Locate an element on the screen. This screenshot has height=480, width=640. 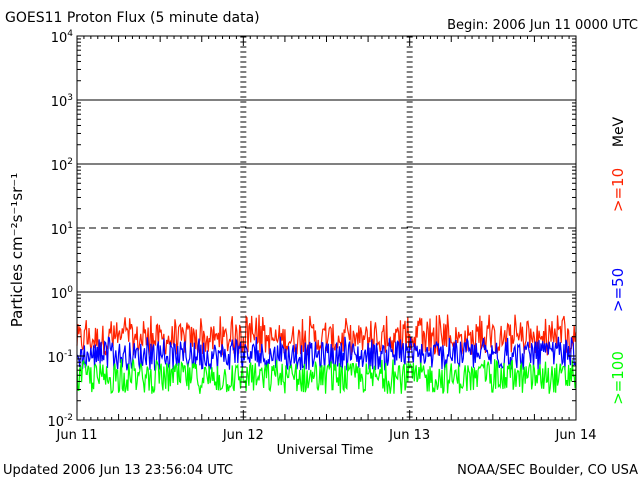
y-tick-exponent: 3 is located at coordinates (70, 98).